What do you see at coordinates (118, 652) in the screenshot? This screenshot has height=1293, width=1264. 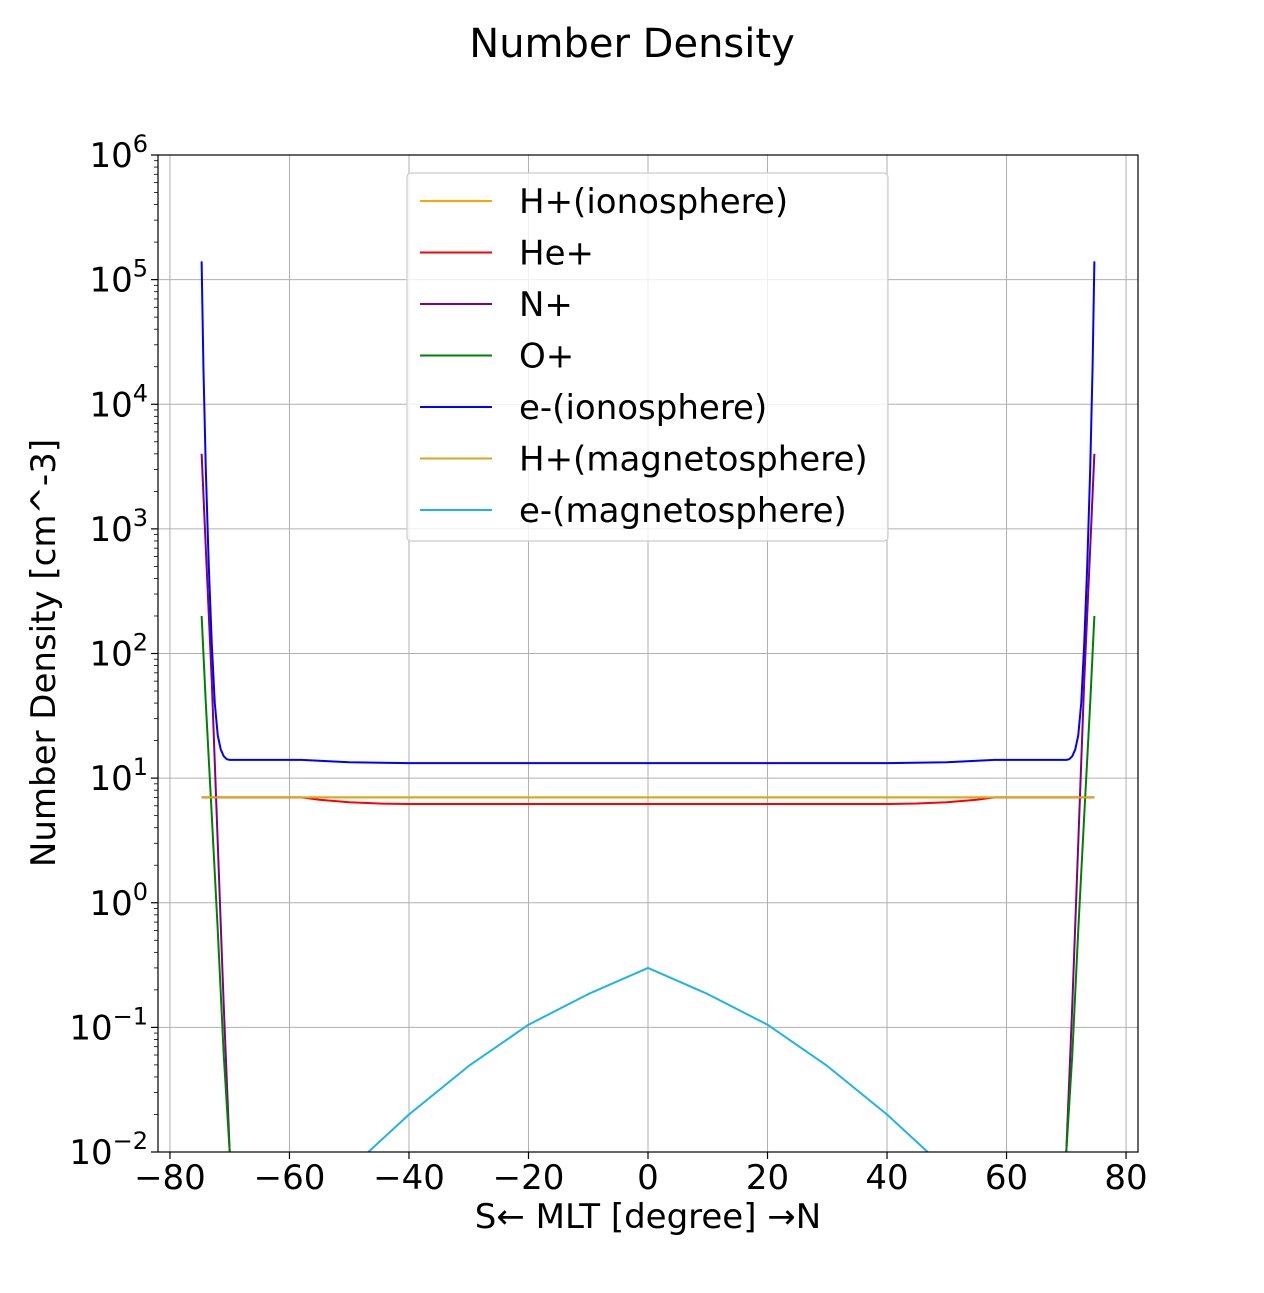 I see `y-tick-label: 10²` at bounding box center [118, 652].